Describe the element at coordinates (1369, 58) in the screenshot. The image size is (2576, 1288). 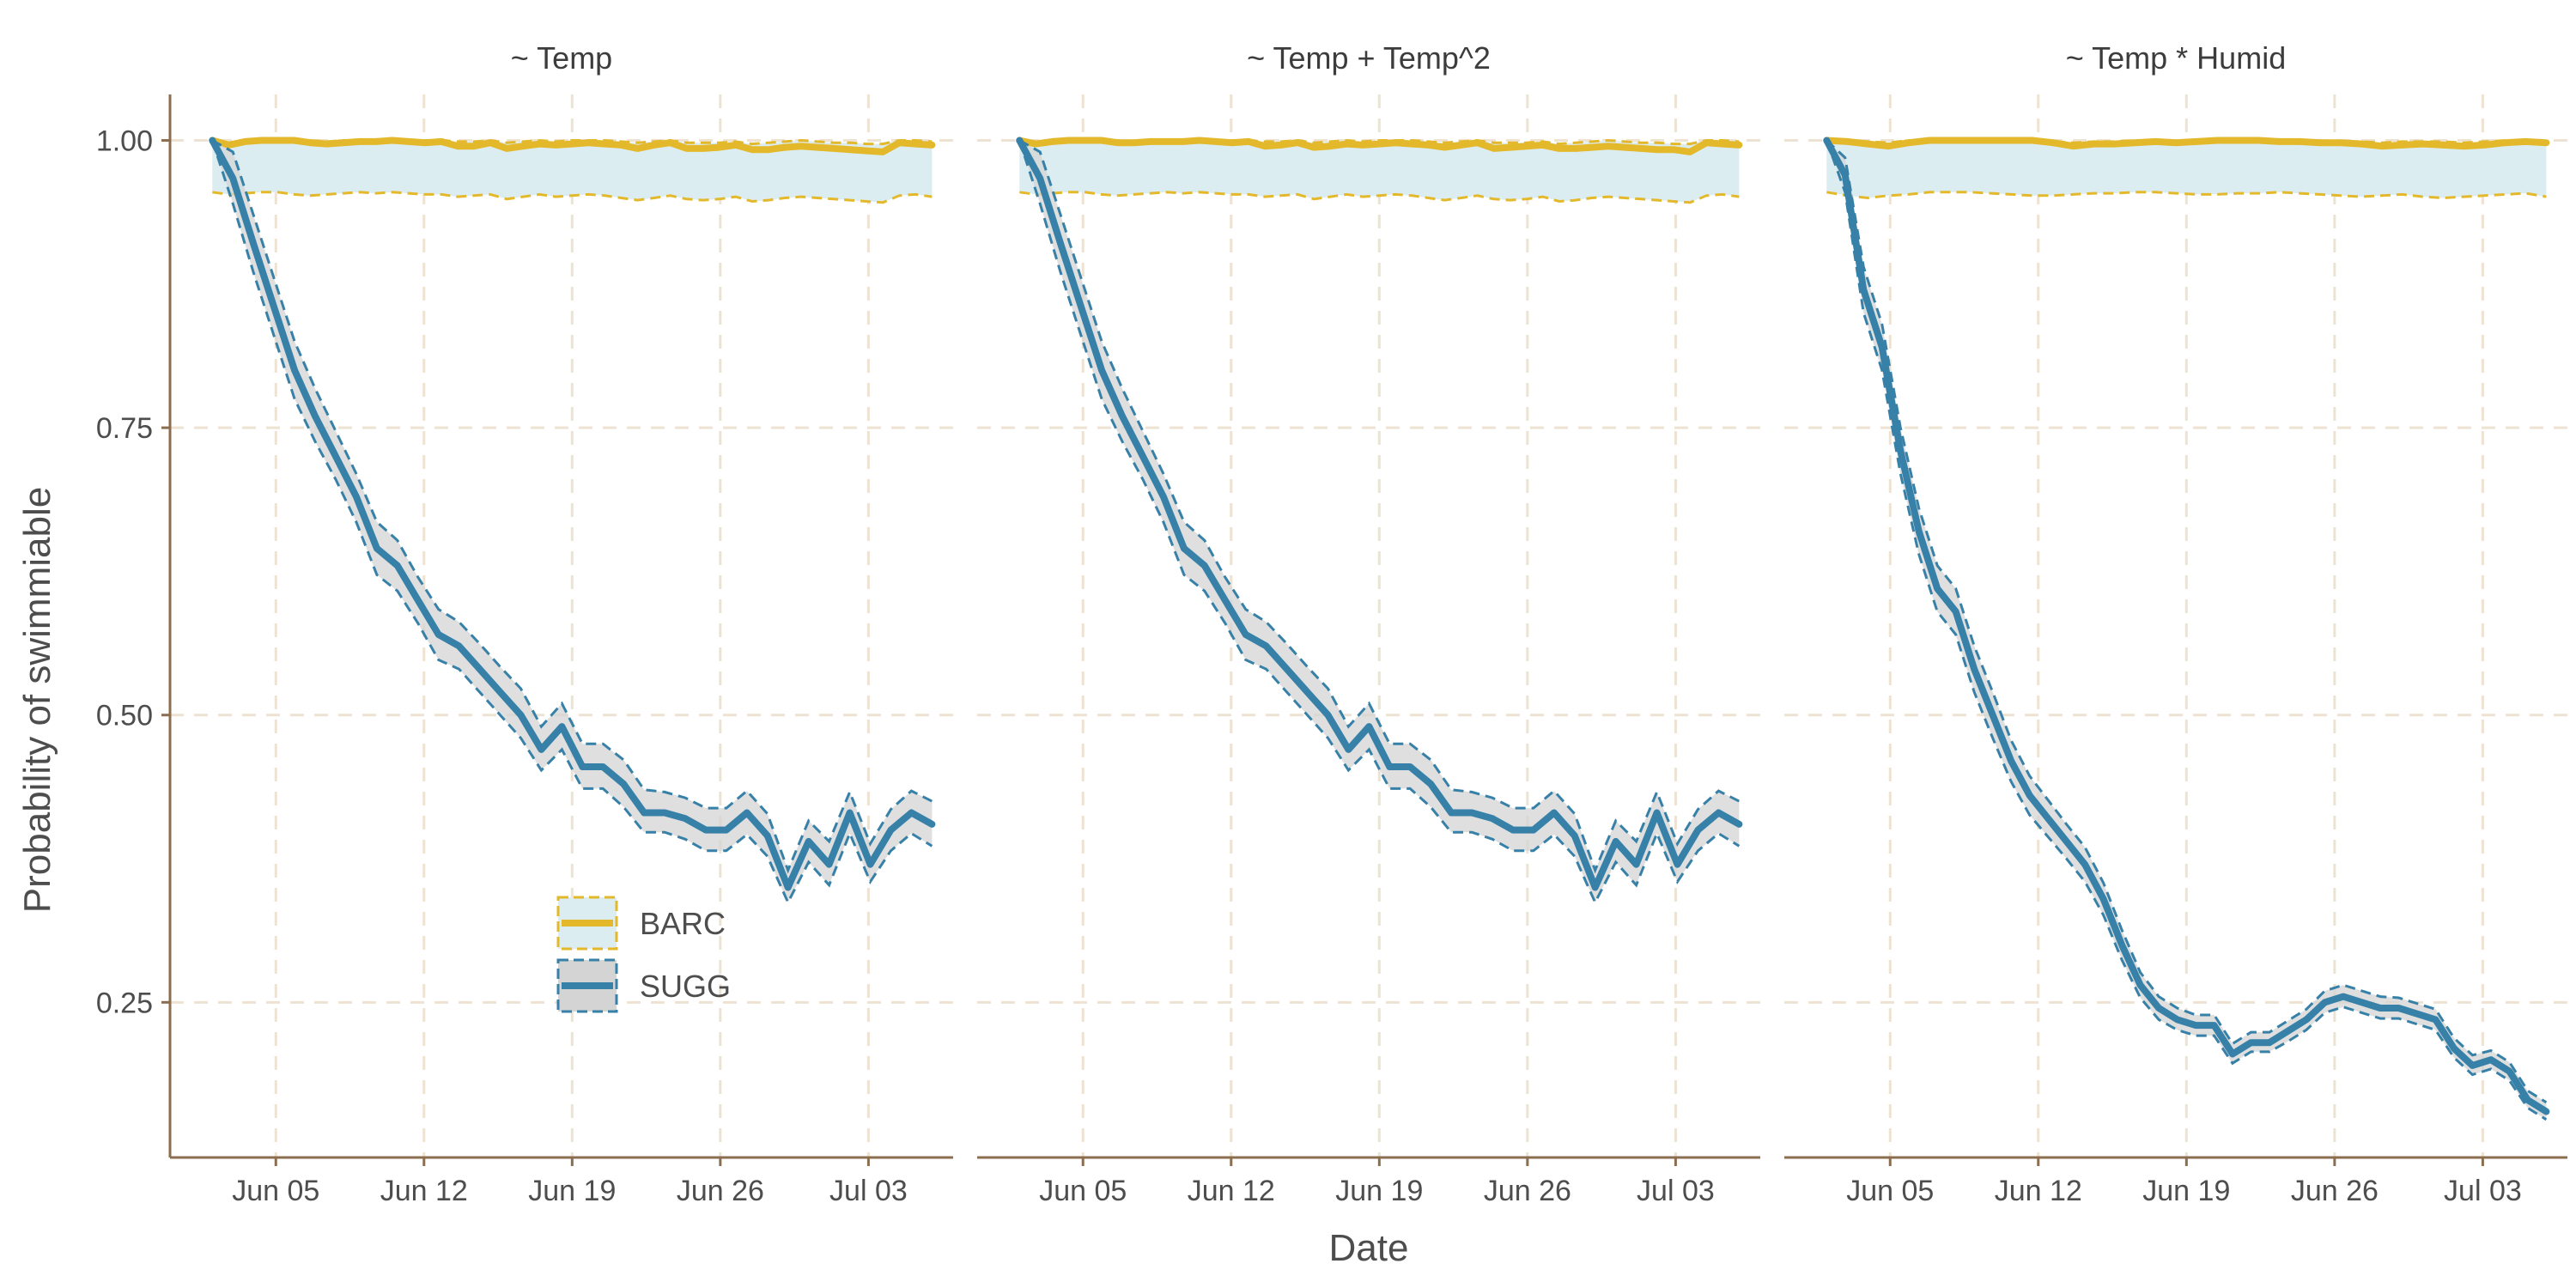
I see `facet-title-2: ~ Temp + Temp^2` at that location.